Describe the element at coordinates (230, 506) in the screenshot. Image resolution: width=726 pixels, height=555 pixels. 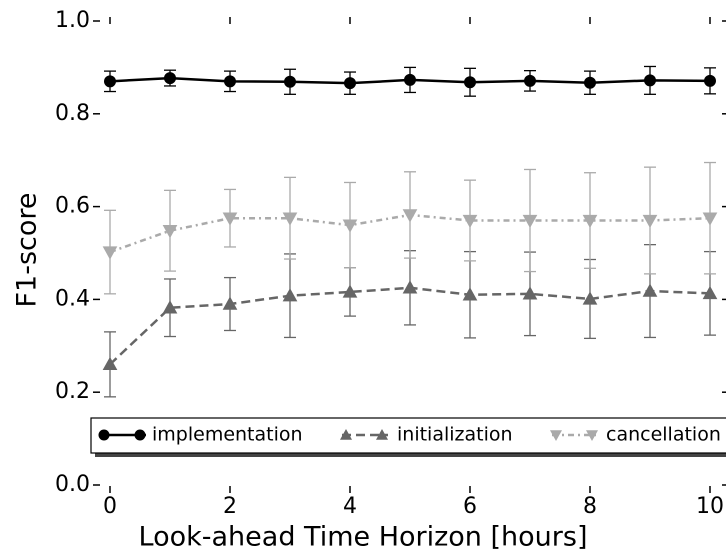
I see `x-tick-label: 2` at that location.